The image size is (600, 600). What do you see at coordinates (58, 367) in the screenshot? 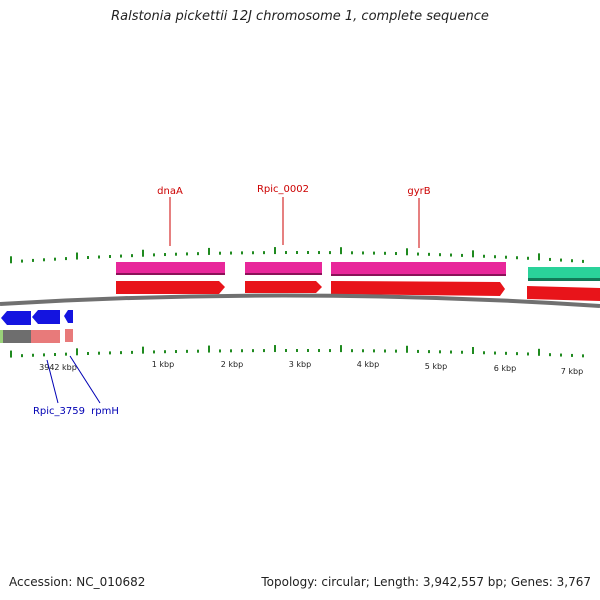
I see `tick-label: 3942 kbp` at bounding box center [58, 367].